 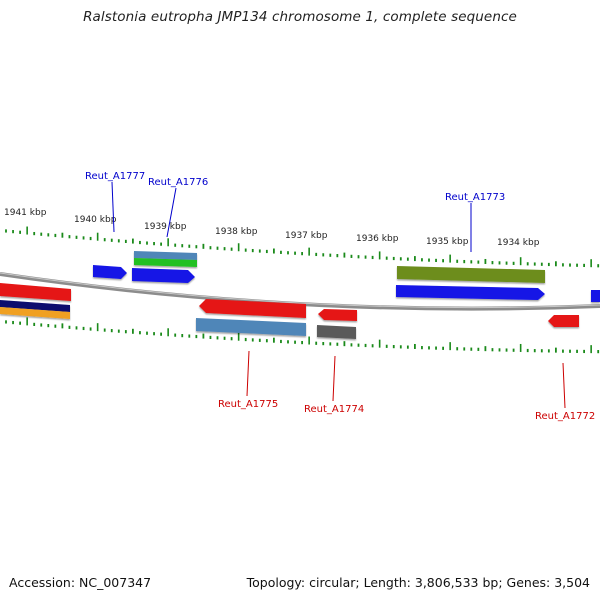 I want to click on leader-reut-a1772, so click(x=564, y=385).